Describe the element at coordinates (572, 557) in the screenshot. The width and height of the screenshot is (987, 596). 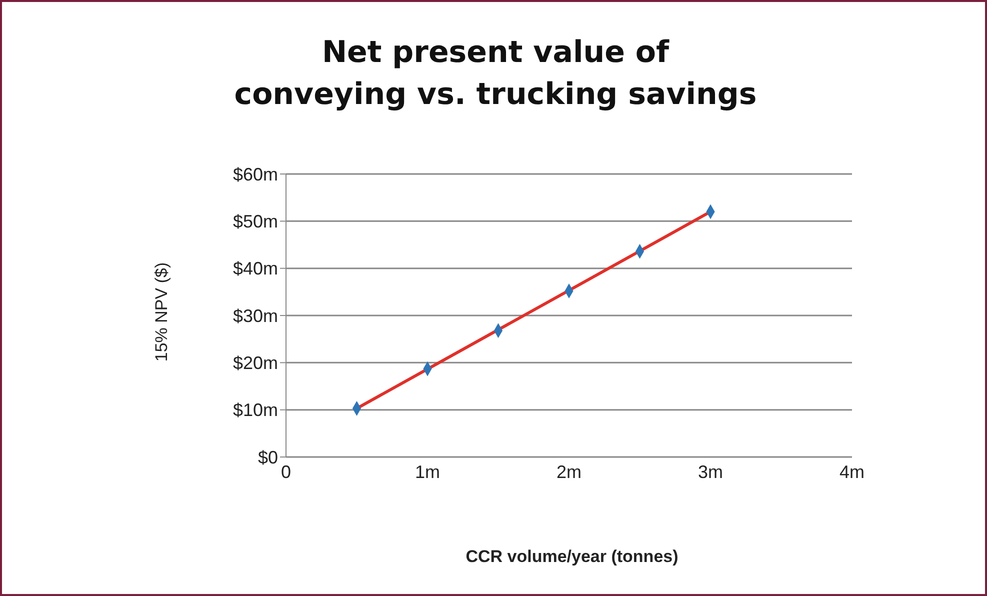
I see `x-axis-title: CCR volume/year (tonnes)` at that location.